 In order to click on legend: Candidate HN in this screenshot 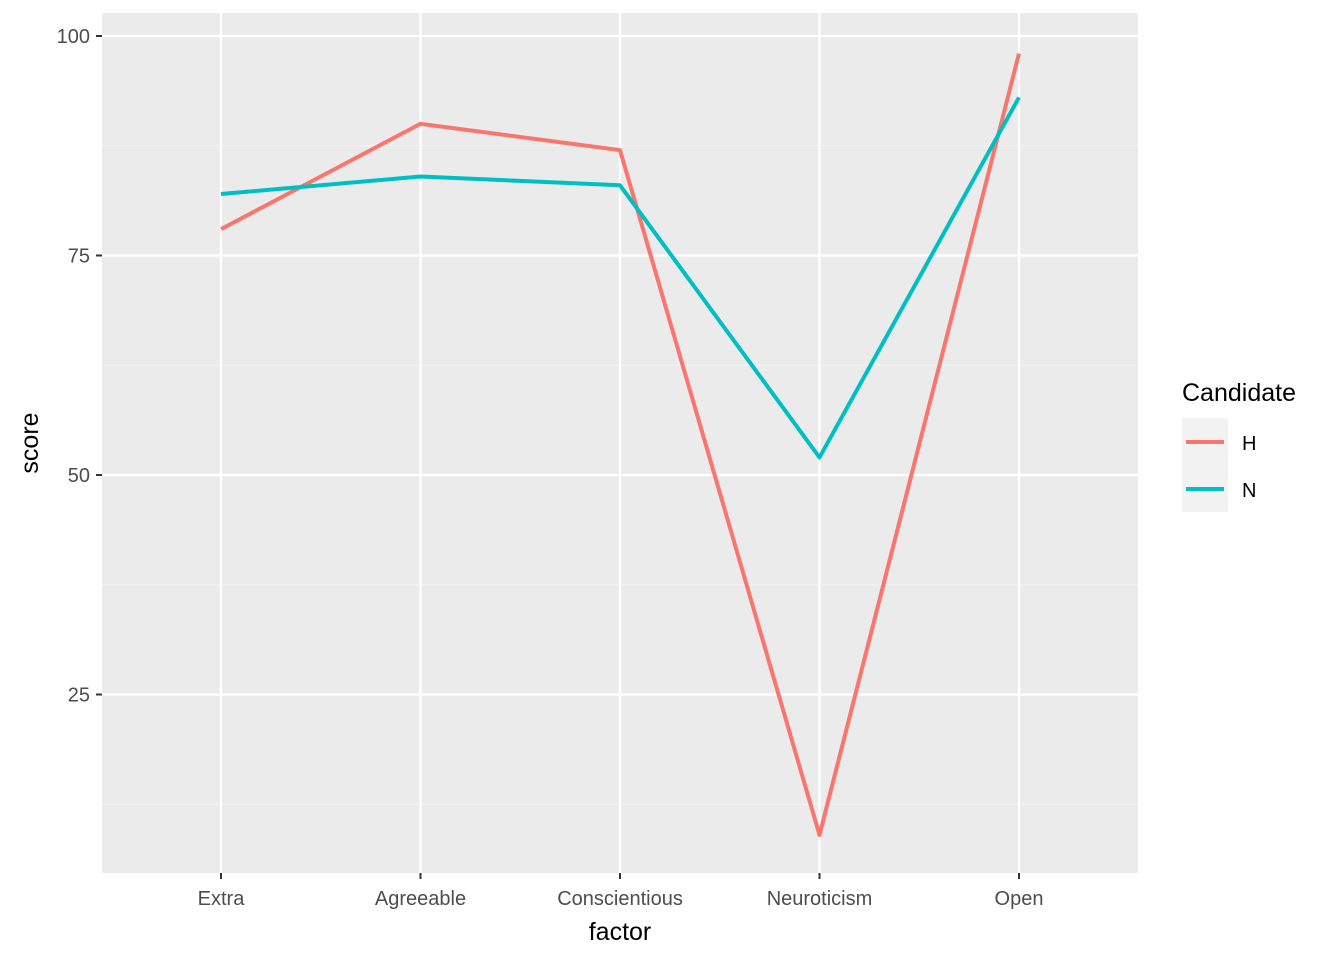, I will do `click(1239, 445)`.